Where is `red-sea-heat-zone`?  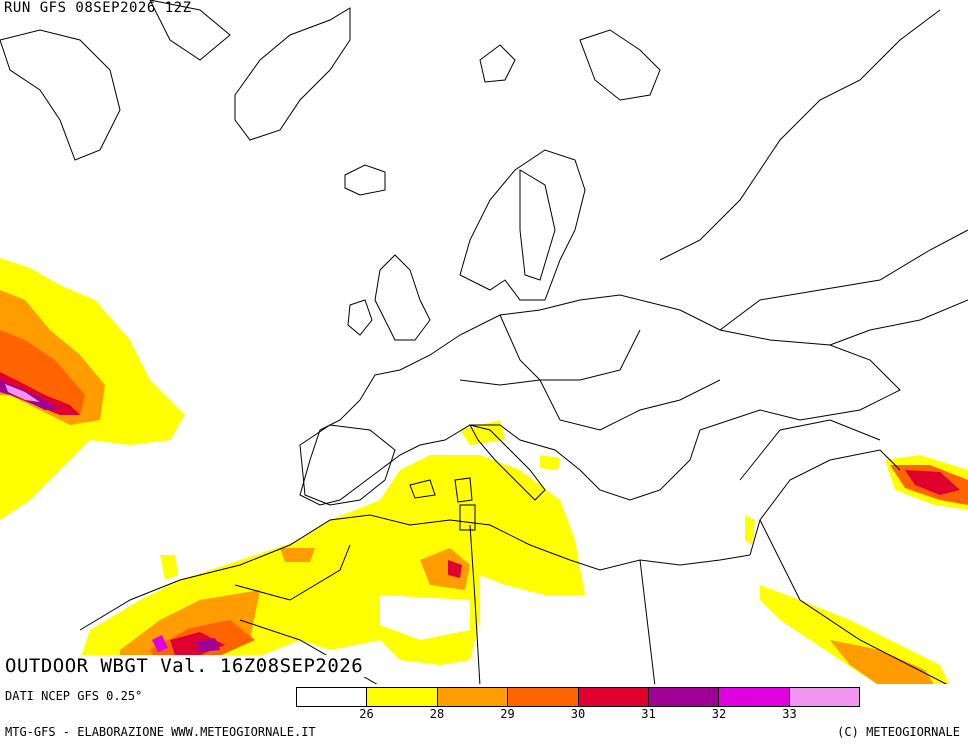 red-sea-heat-zone is located at coordinates (855, 635).